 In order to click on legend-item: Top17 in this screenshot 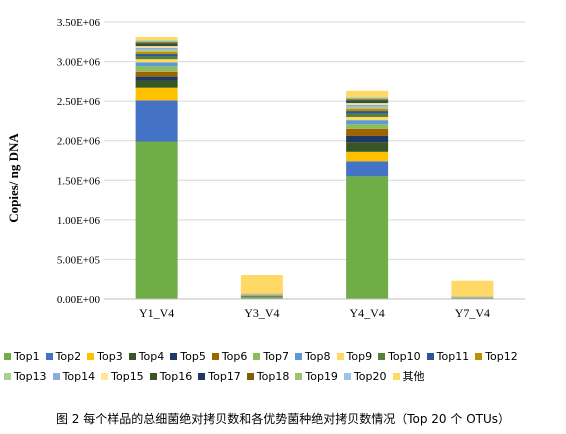, I will do `click(219, 376)`.